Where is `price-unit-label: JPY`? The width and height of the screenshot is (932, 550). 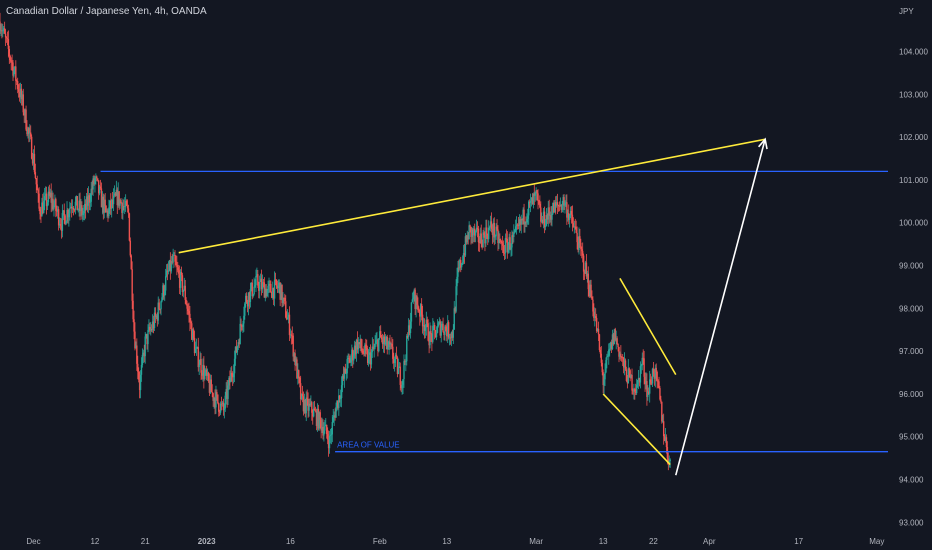 price-unit-label: JPY is located at coordinates (906, 11).